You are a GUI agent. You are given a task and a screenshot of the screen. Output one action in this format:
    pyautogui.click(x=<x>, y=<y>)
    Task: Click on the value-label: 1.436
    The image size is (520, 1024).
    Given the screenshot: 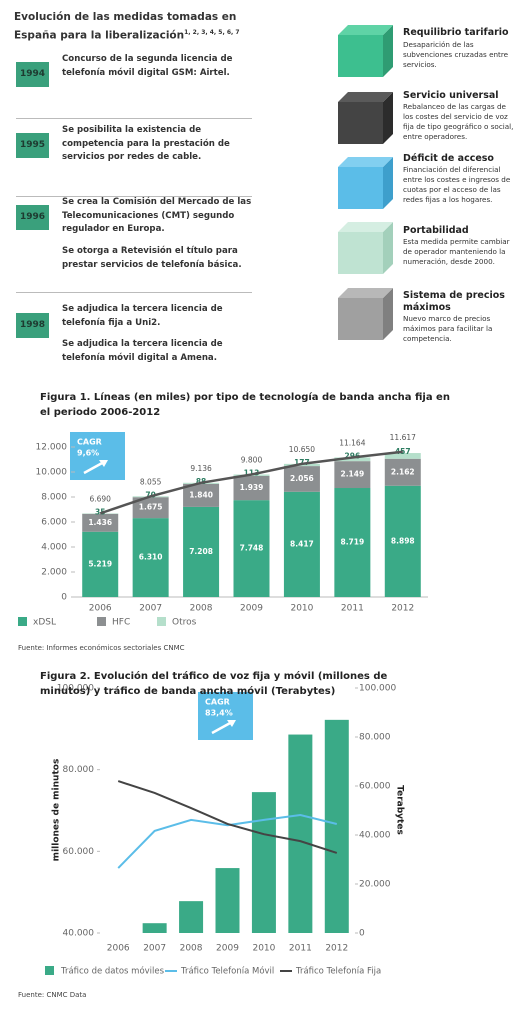 What is the action you would take?
    pyautogui.click(x=100, y=522)
    